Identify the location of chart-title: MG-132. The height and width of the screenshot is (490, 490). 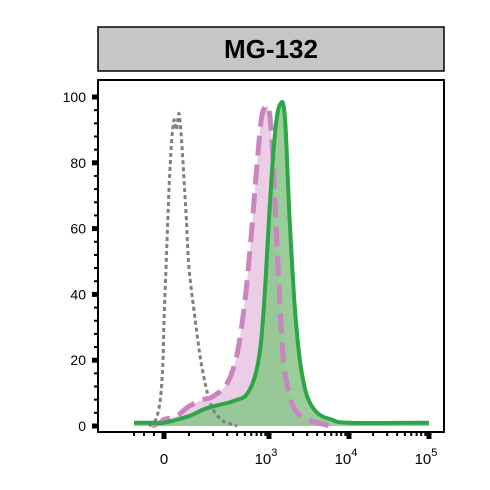
(271, 49).